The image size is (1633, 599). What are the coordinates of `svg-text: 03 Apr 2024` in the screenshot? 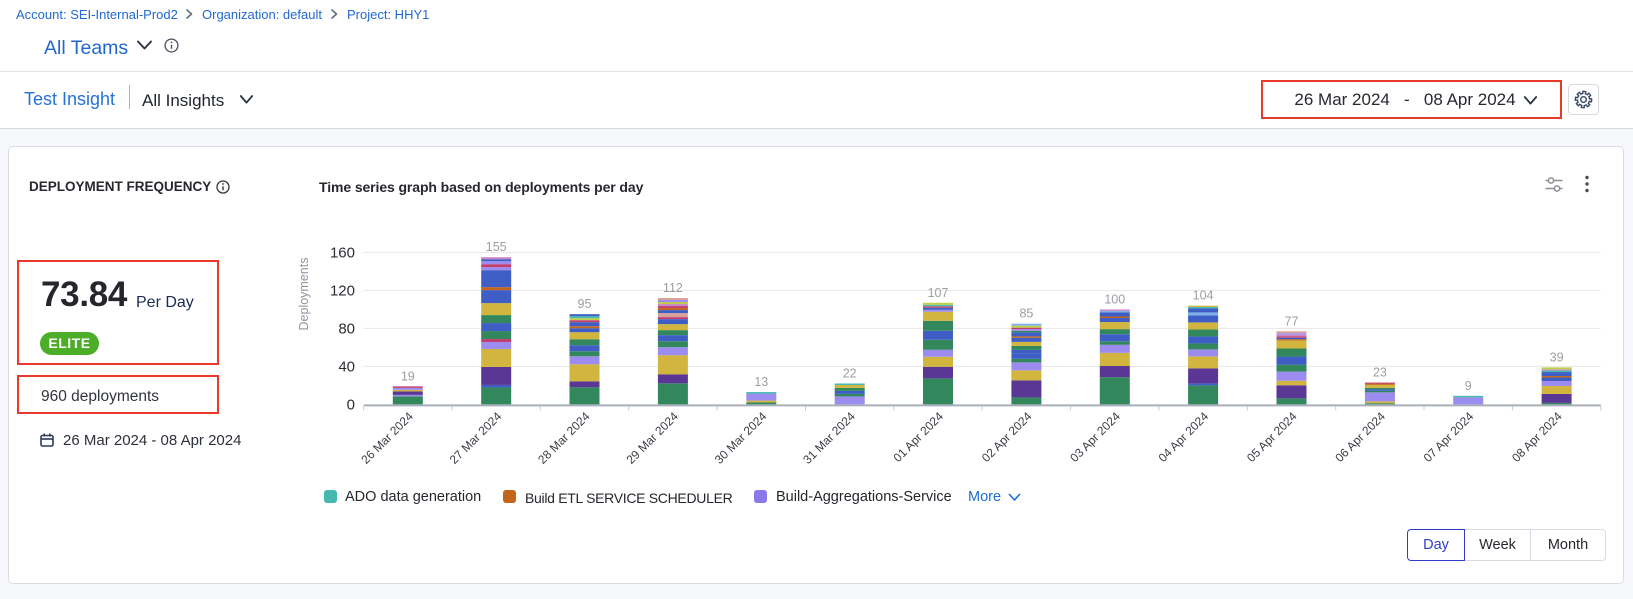 It's located at (1095, 437).